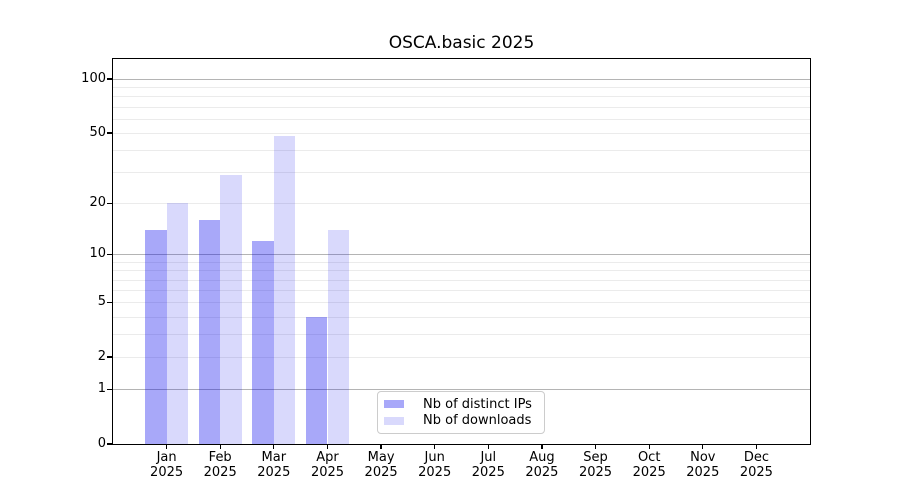 Image resolution: width=900 pixels, height=500 pixels. What do you see at coordinates (274, 457) in the screenshot?
I see `x-tick-month: Mar` at bounding box center [274, 457].